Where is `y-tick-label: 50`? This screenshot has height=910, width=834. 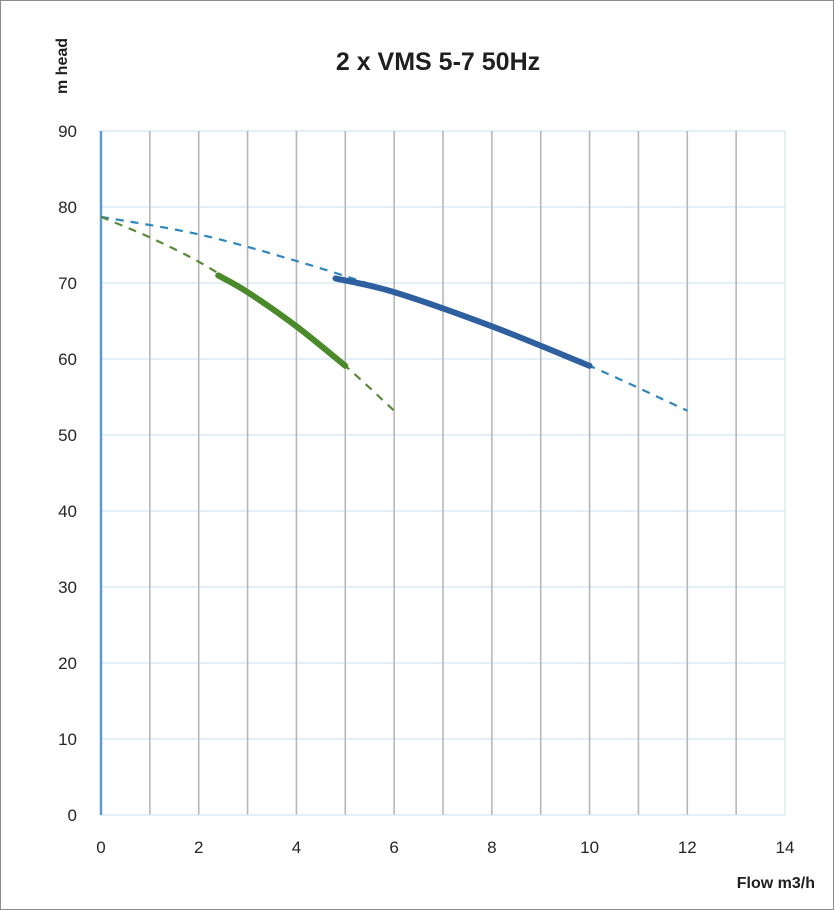
y-tick-label: 50 is located at coordinates (67, 435).